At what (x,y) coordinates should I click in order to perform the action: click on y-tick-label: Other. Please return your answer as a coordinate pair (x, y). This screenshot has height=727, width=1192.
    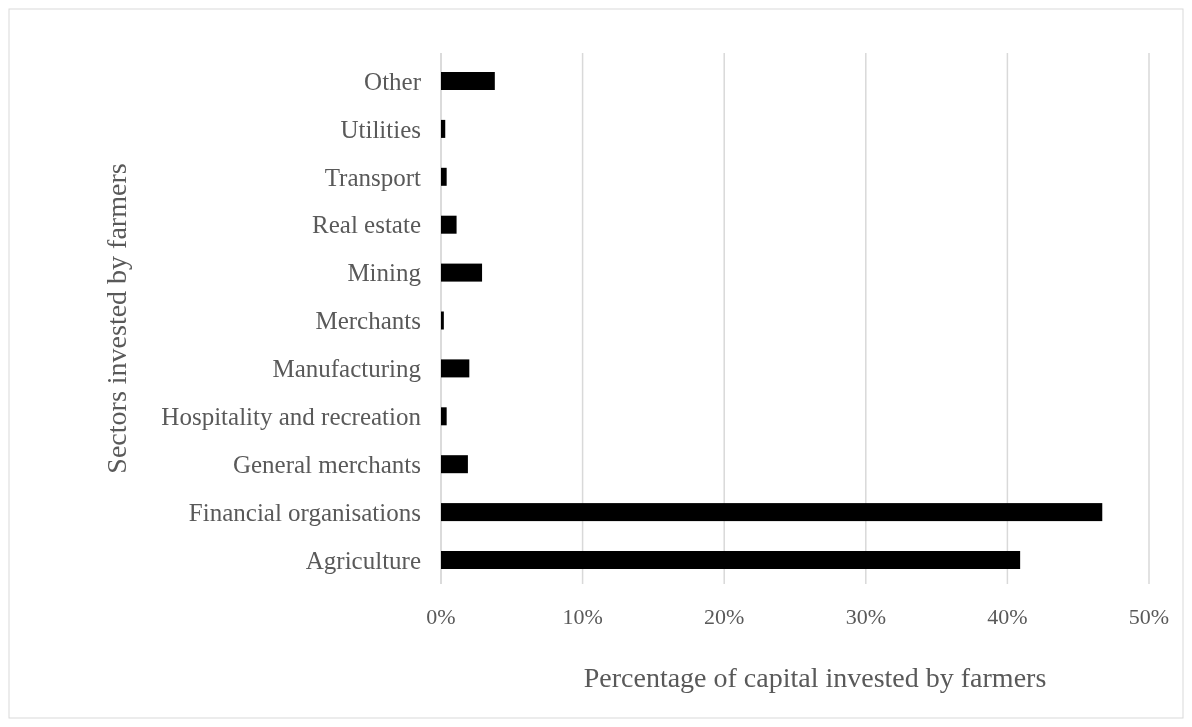
    Looking at the image, I should click on (393, 81).